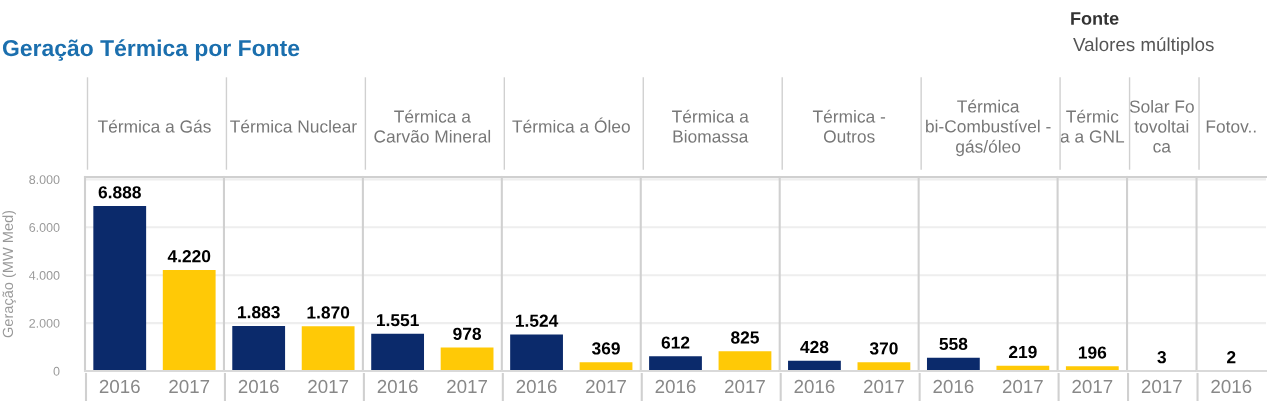 The height and width of the screenshot is (401, 1267). Describe the element at coordinates (1092, 352) in the screenshot. I see `data-label: 196` at that location.